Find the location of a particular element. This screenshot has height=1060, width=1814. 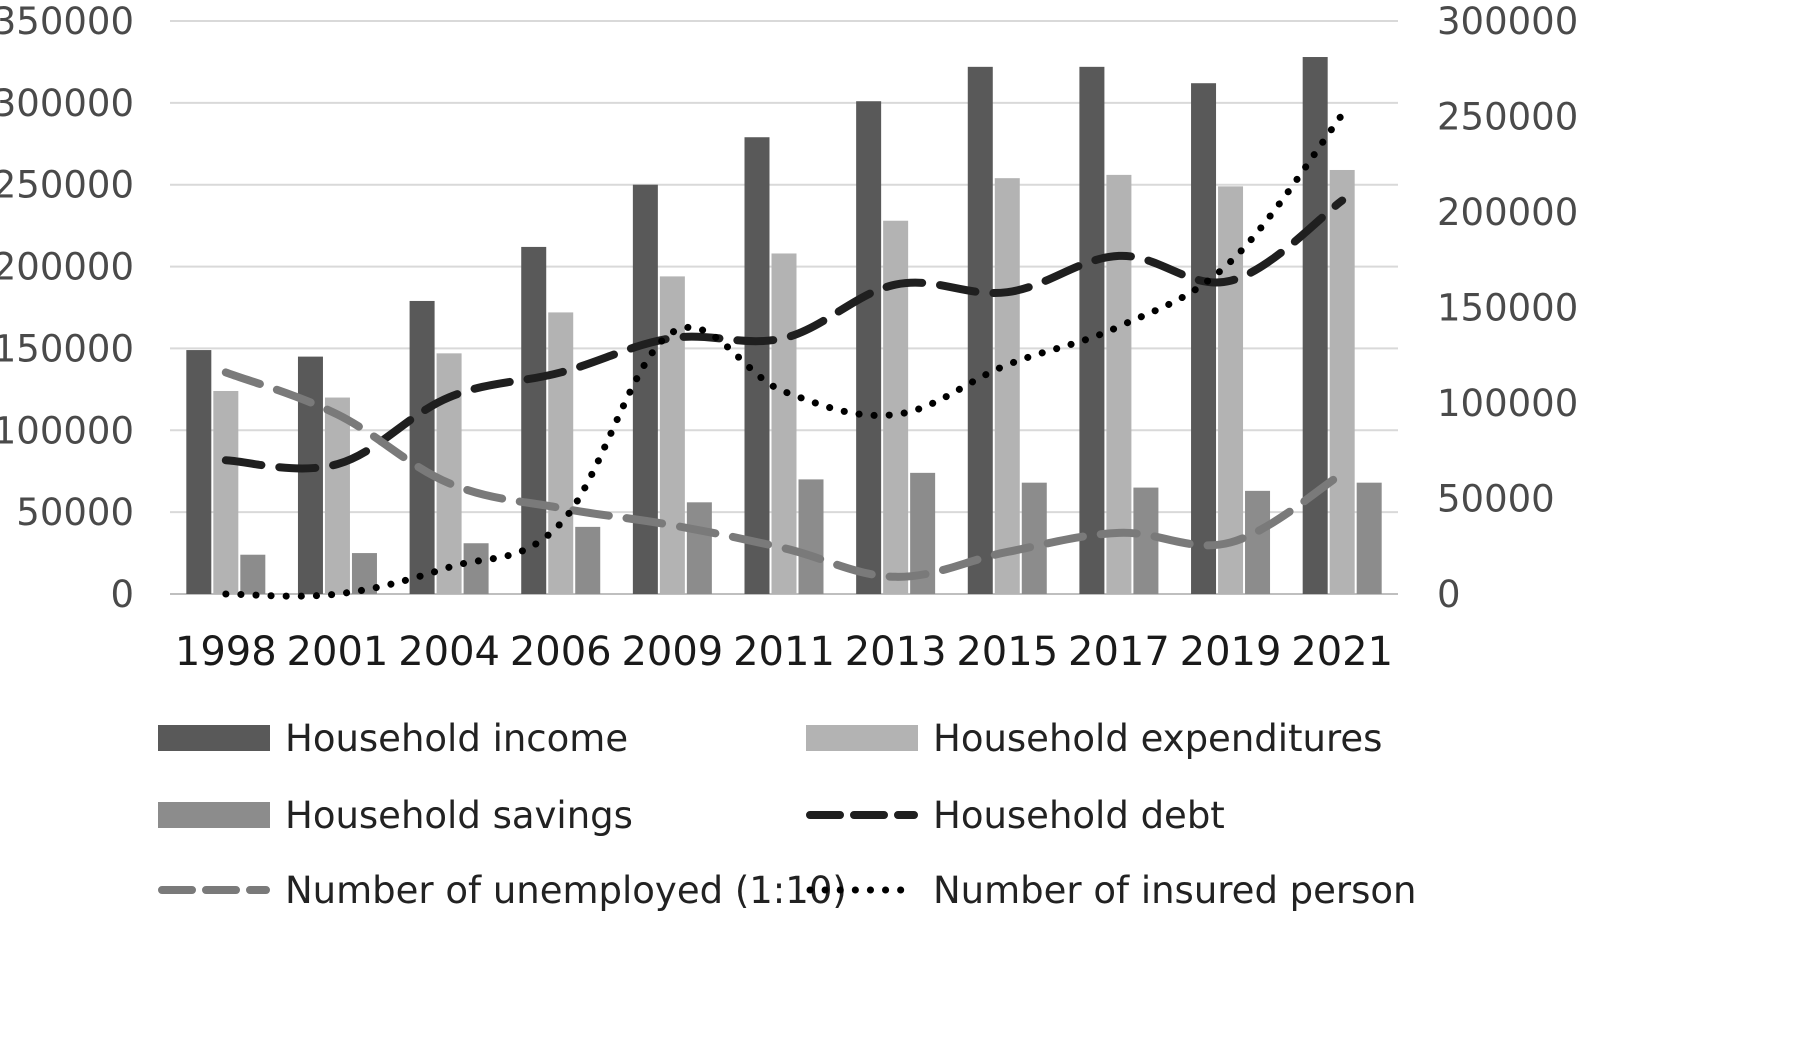

legend-swatch-household-expenditures is located at coordinates (862, 738).